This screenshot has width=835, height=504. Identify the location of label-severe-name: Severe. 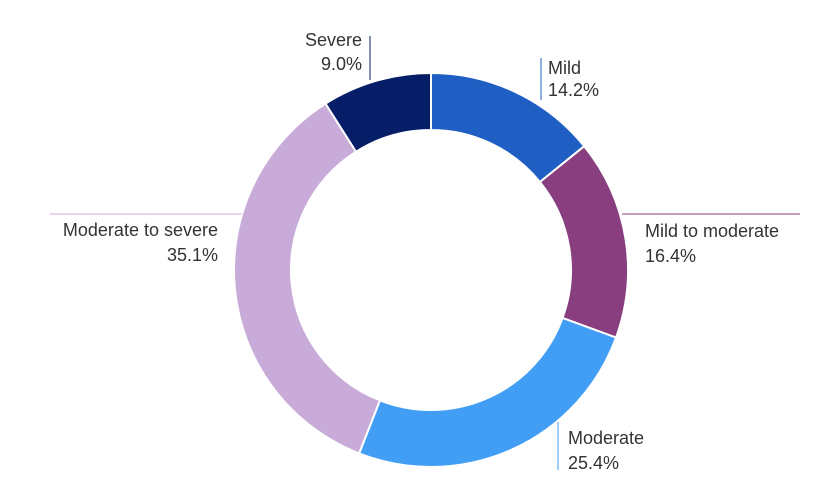
(333, 40).